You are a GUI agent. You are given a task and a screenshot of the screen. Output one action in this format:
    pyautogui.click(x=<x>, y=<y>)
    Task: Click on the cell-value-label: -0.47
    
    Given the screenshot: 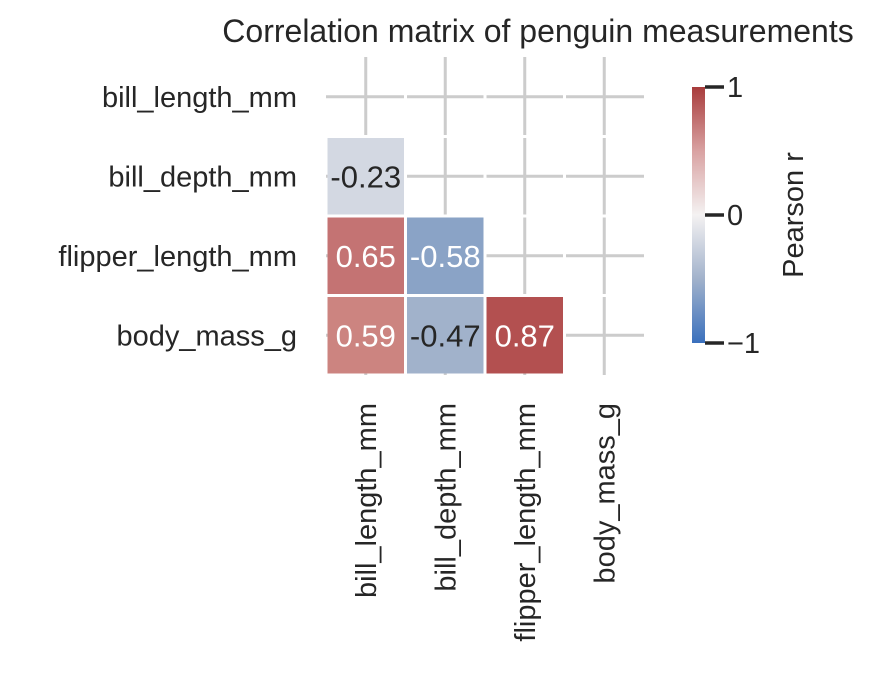 What is the action you would take?
    pyautogui.click(x=445, y=335)
    